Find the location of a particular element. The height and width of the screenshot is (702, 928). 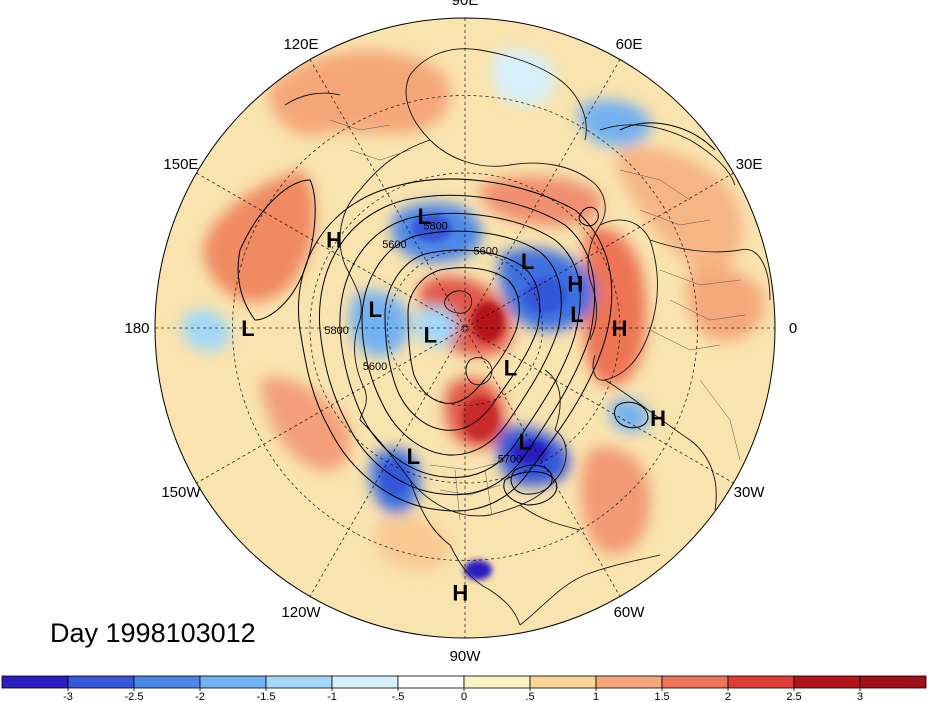

cool-anomaly-asia is located at coordinates (524, 77).